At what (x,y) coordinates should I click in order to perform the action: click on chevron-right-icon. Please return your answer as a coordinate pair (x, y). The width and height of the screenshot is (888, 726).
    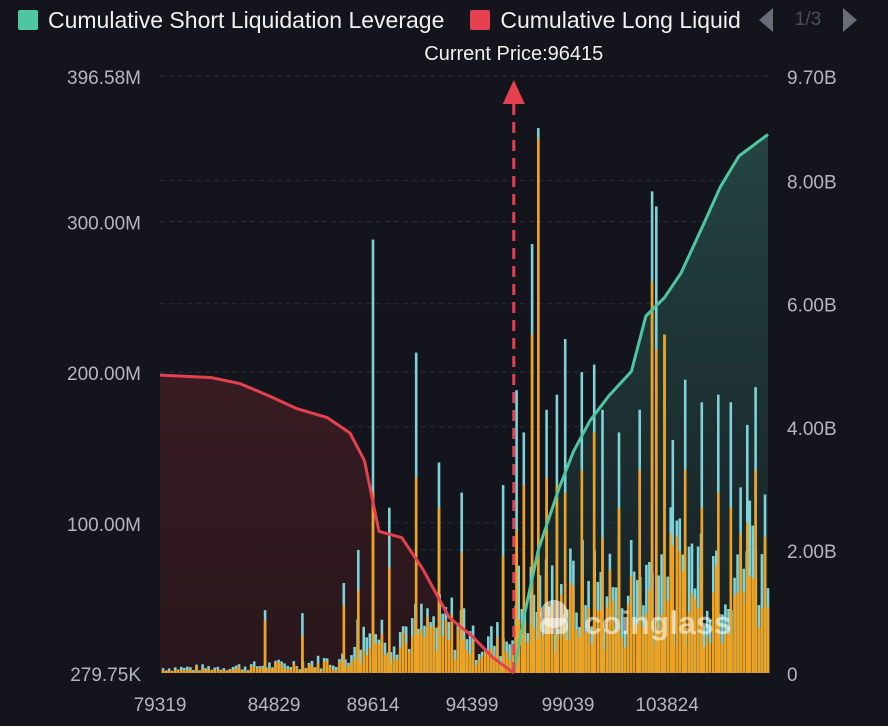
    Looking at the image, I should click on (850, 20).